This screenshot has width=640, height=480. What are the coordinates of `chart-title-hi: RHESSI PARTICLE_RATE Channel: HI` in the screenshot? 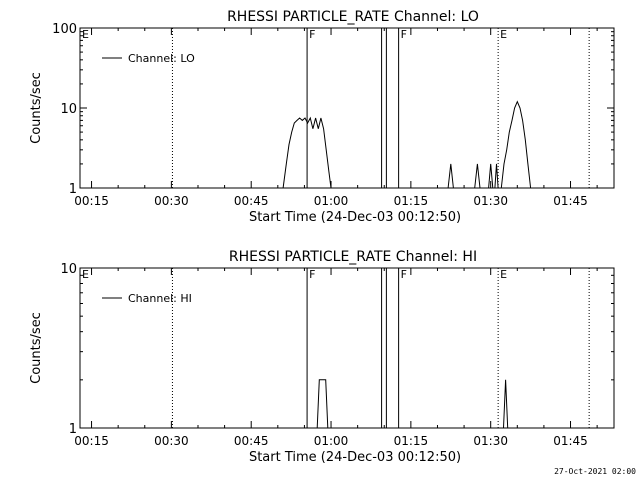 It's located at (353, 257).